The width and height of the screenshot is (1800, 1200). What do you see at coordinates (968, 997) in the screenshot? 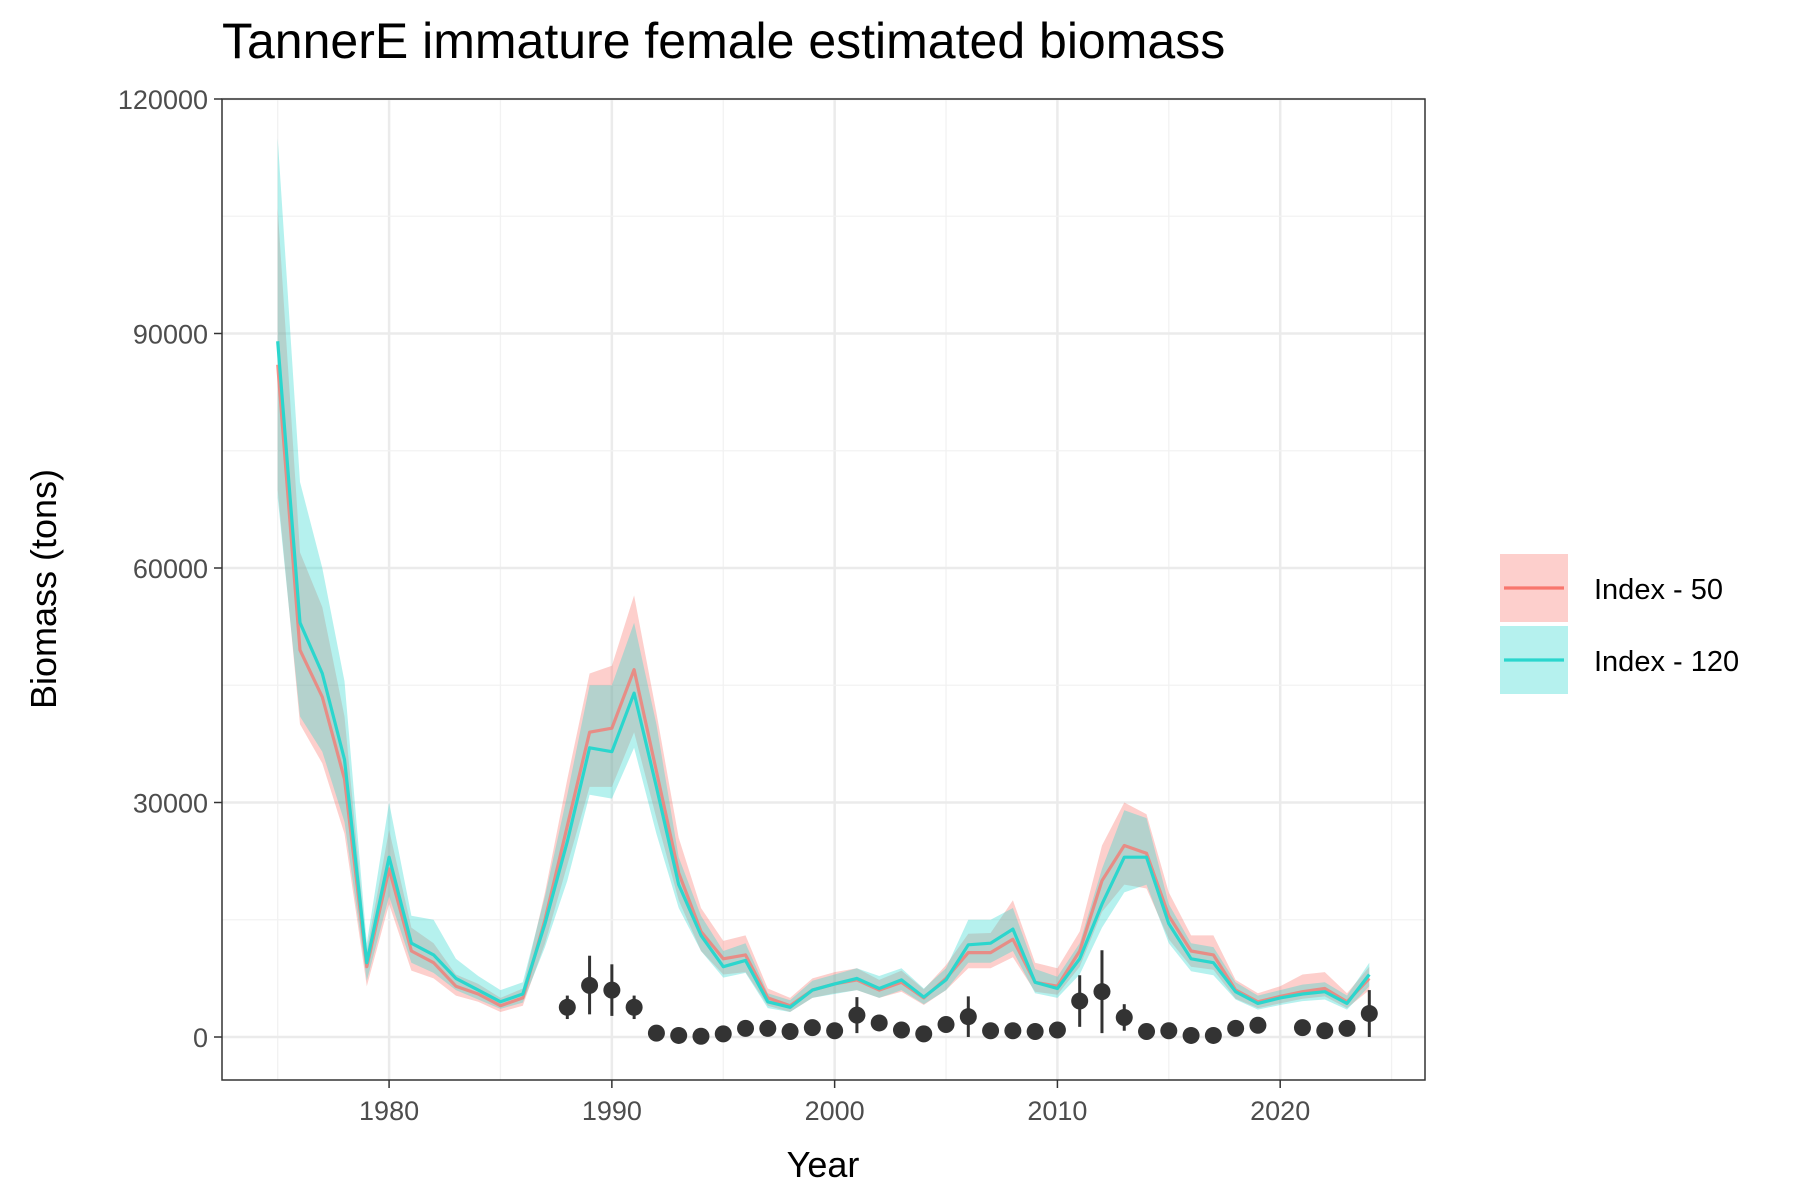
I see `observed-layer` at bounding box center [968, 997].